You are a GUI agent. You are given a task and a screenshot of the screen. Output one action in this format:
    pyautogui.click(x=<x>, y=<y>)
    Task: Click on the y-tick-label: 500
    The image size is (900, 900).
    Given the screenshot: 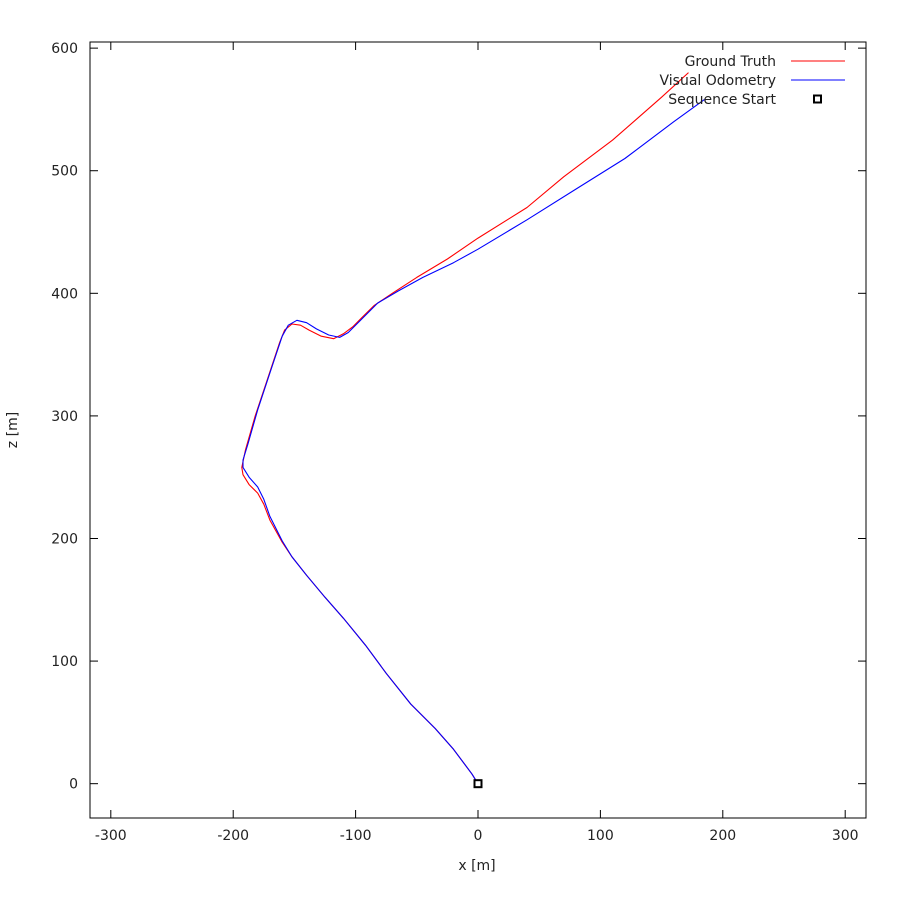 What is the action you would take?
    pyautogui.click(x=64, y=172)
    